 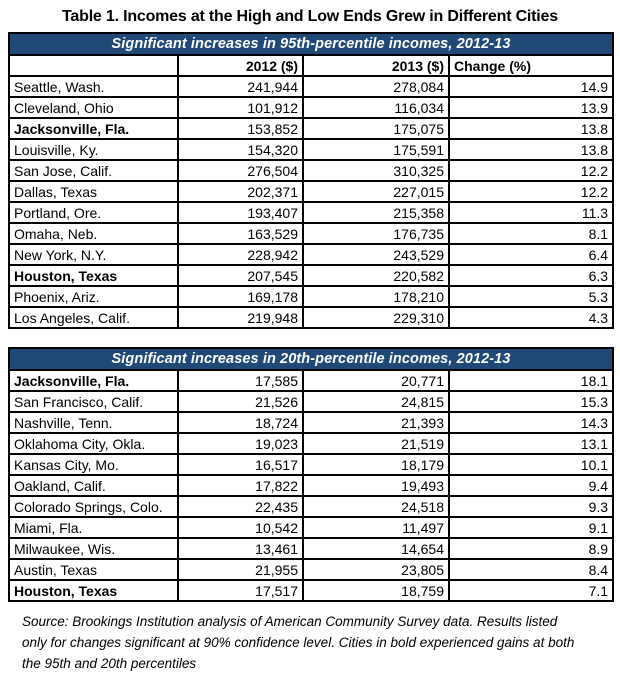 I want to click on city-cell: San Jose, Calif., so click(x=93, y=170).